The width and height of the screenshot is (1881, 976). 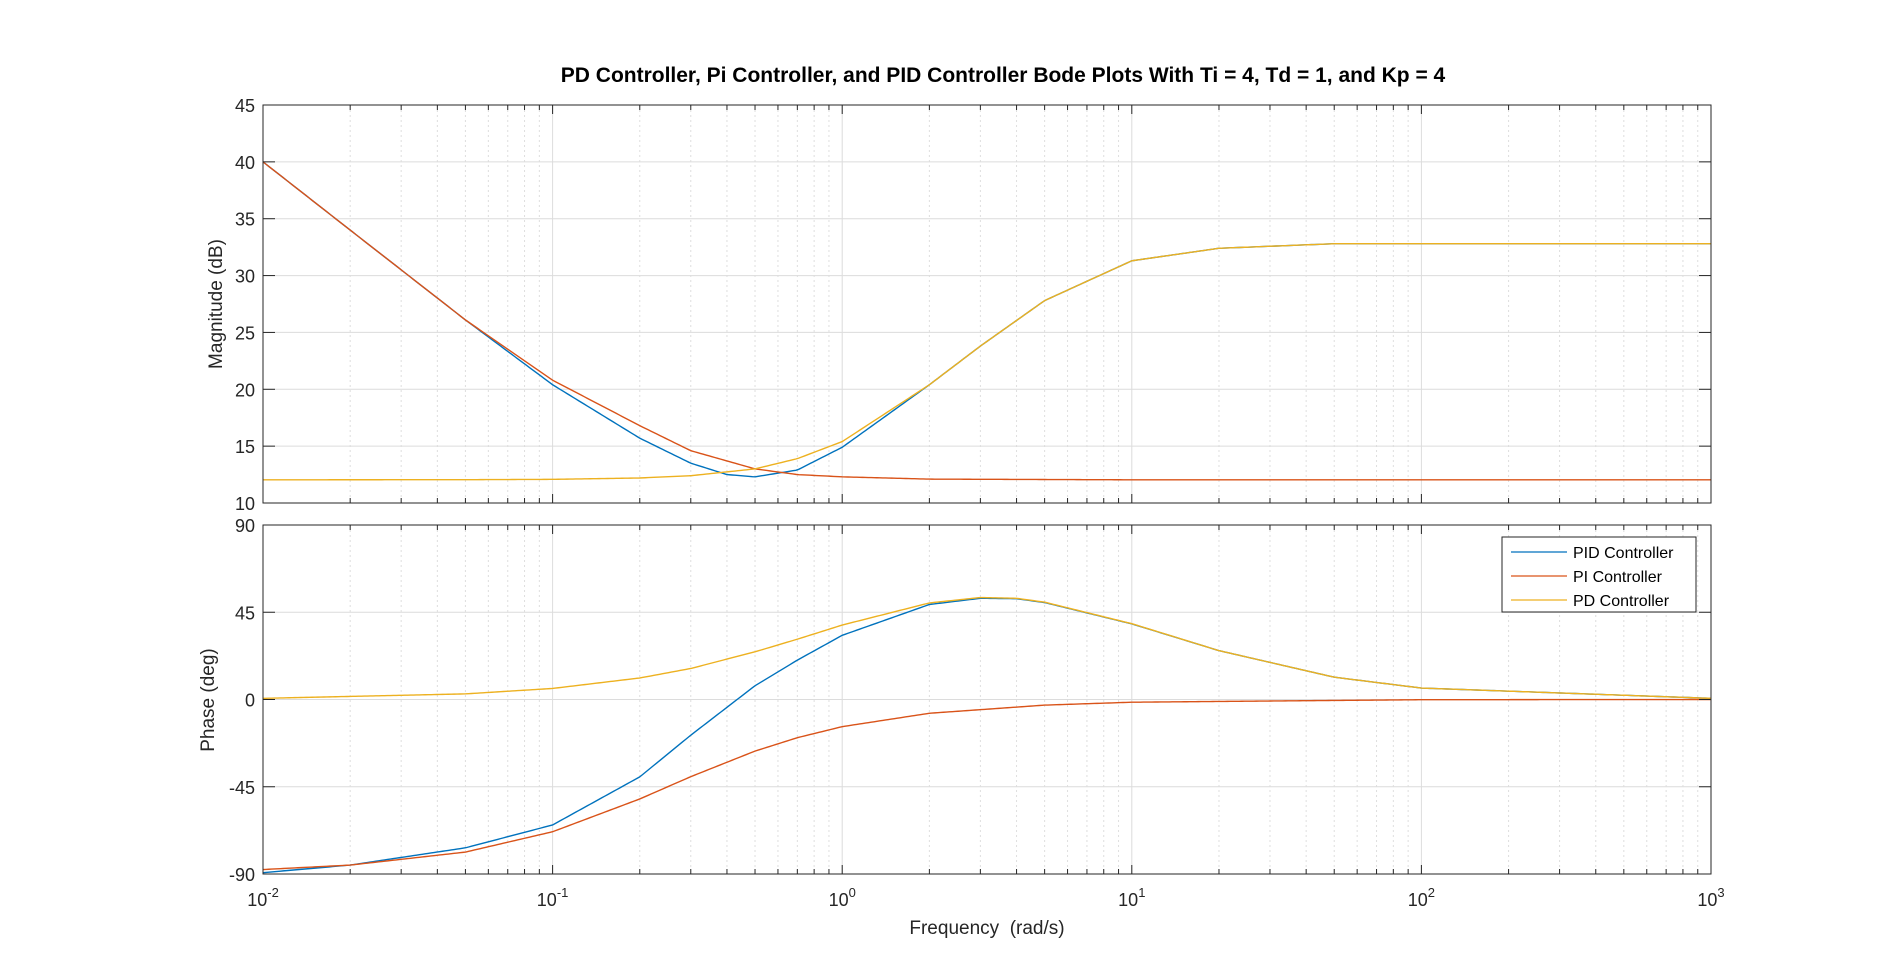 What do you see at coordinates (985, 897) in the screenshot?
I see `x-tick-labels: 10⁻² 10⁻¹ 10⁰ 10¹ 10² 10³` at bounding box center [985, 897].